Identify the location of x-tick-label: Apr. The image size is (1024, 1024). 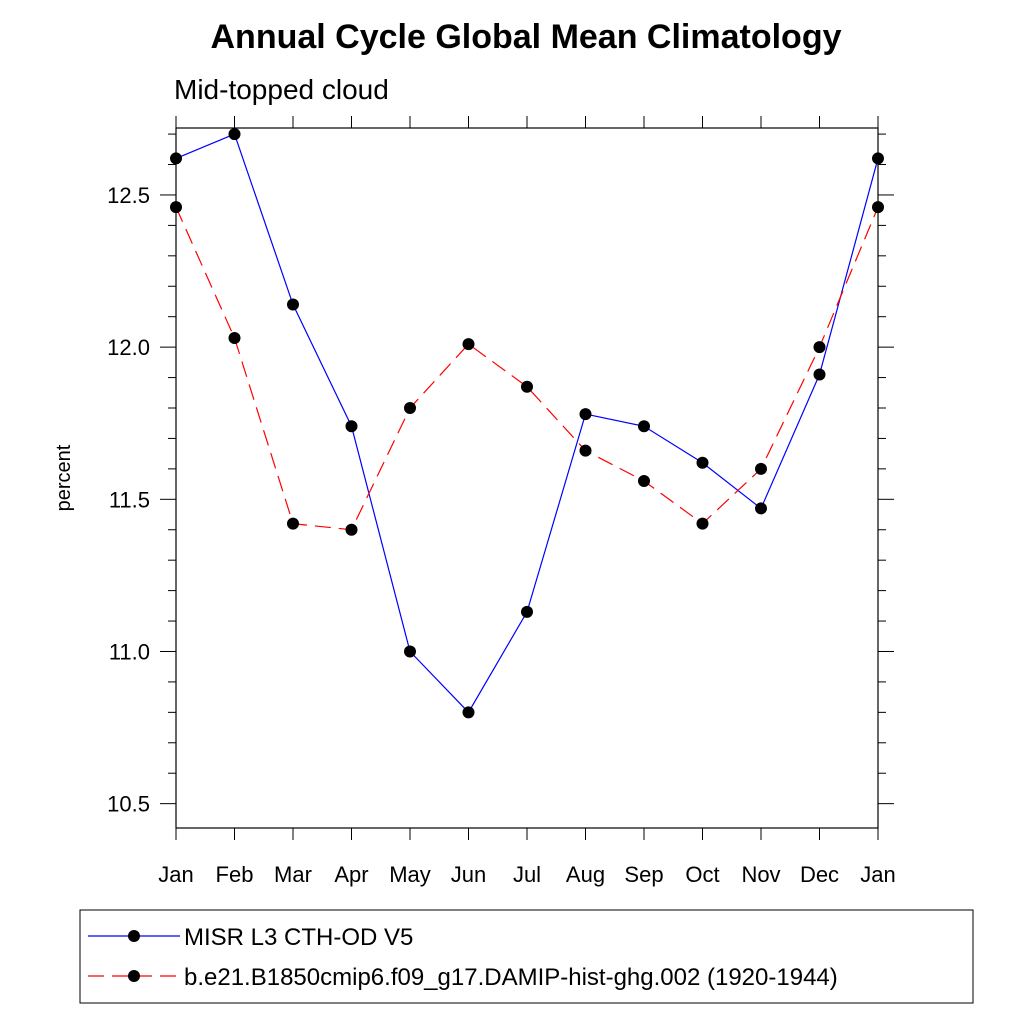
(351, 874).